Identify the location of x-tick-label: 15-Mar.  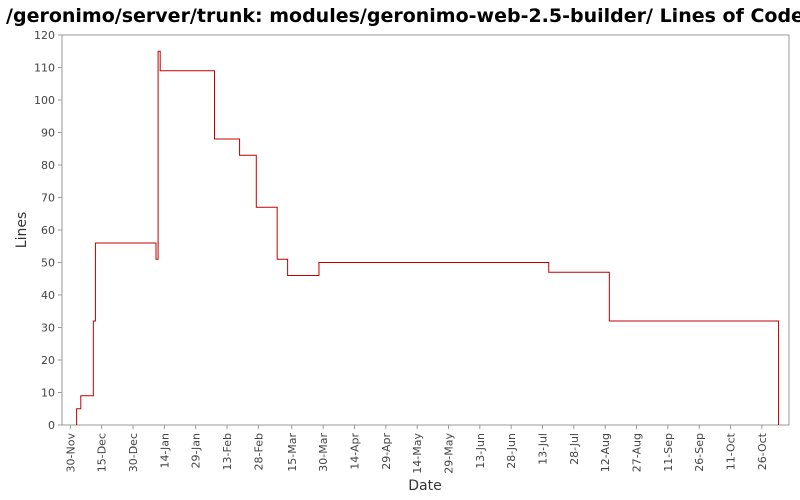
(292, 452).